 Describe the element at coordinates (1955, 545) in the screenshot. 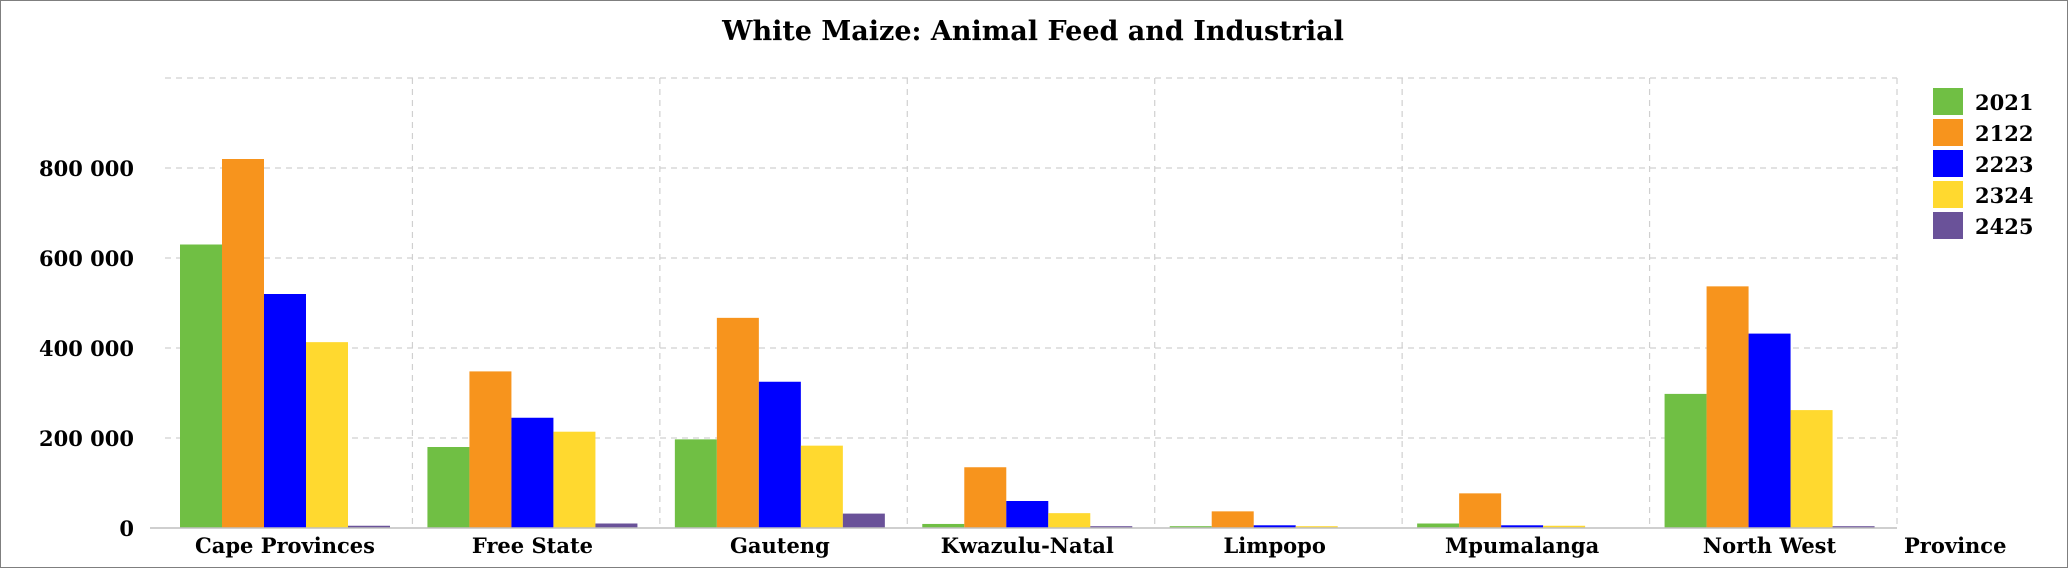

I see `x-axis-label: Province` at that location.